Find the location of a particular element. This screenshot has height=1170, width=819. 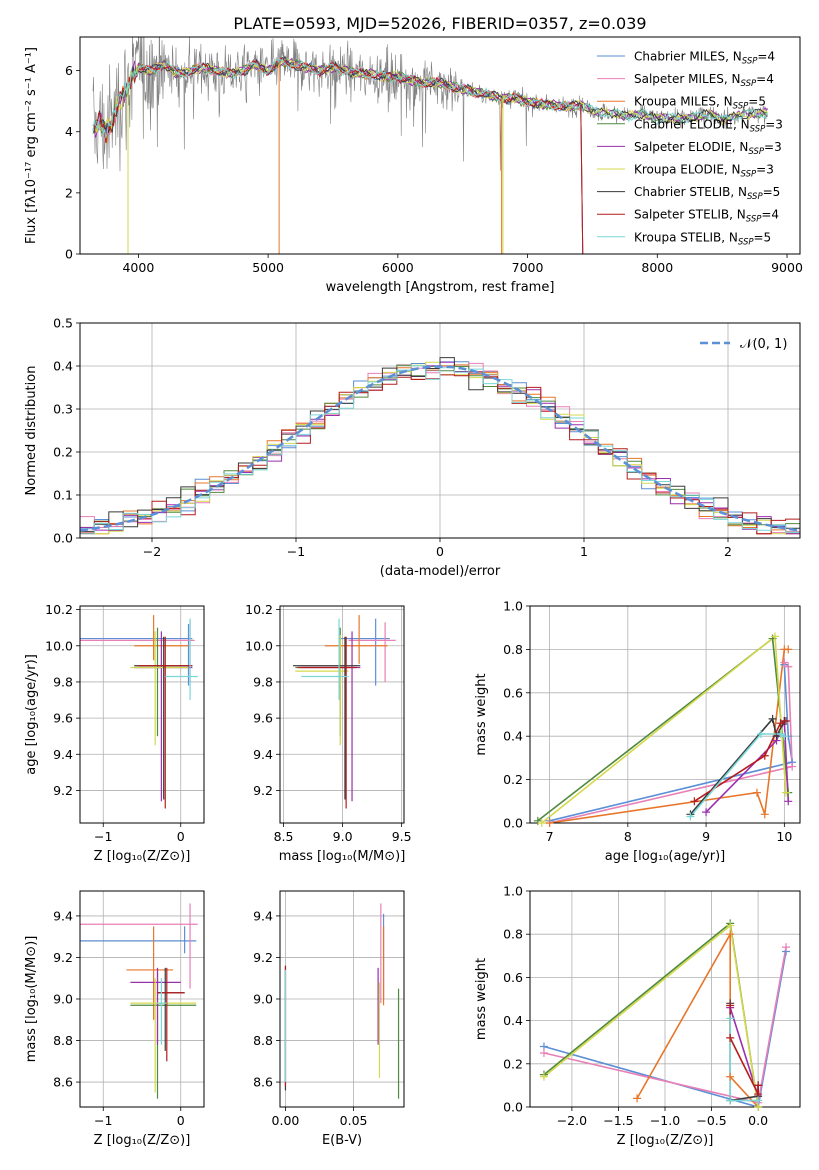

y-tick-label: 10.2 is located at coordinates (59, 609).